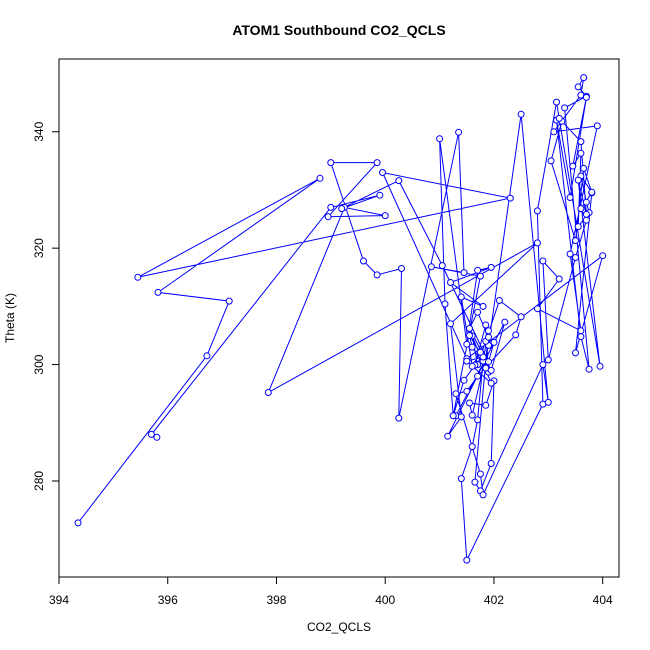  I want to click on x-tick-label: 400, so click(385, 600).